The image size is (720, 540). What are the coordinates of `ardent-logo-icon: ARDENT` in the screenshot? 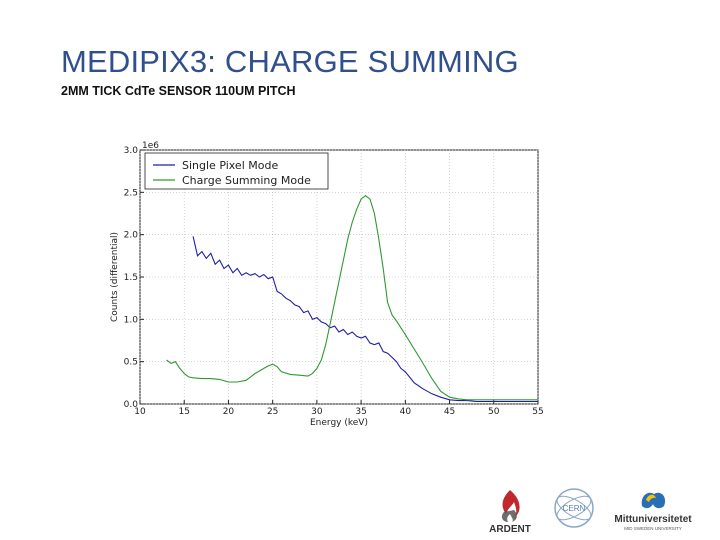 It's located at (510, 512).